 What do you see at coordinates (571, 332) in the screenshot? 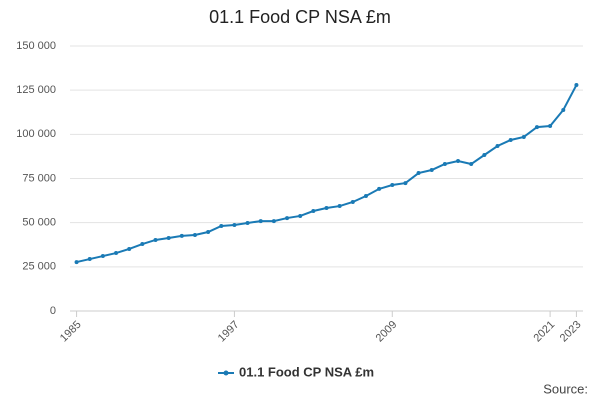
I see `x-tick-label: 2023` at bounding box center [571, 332].